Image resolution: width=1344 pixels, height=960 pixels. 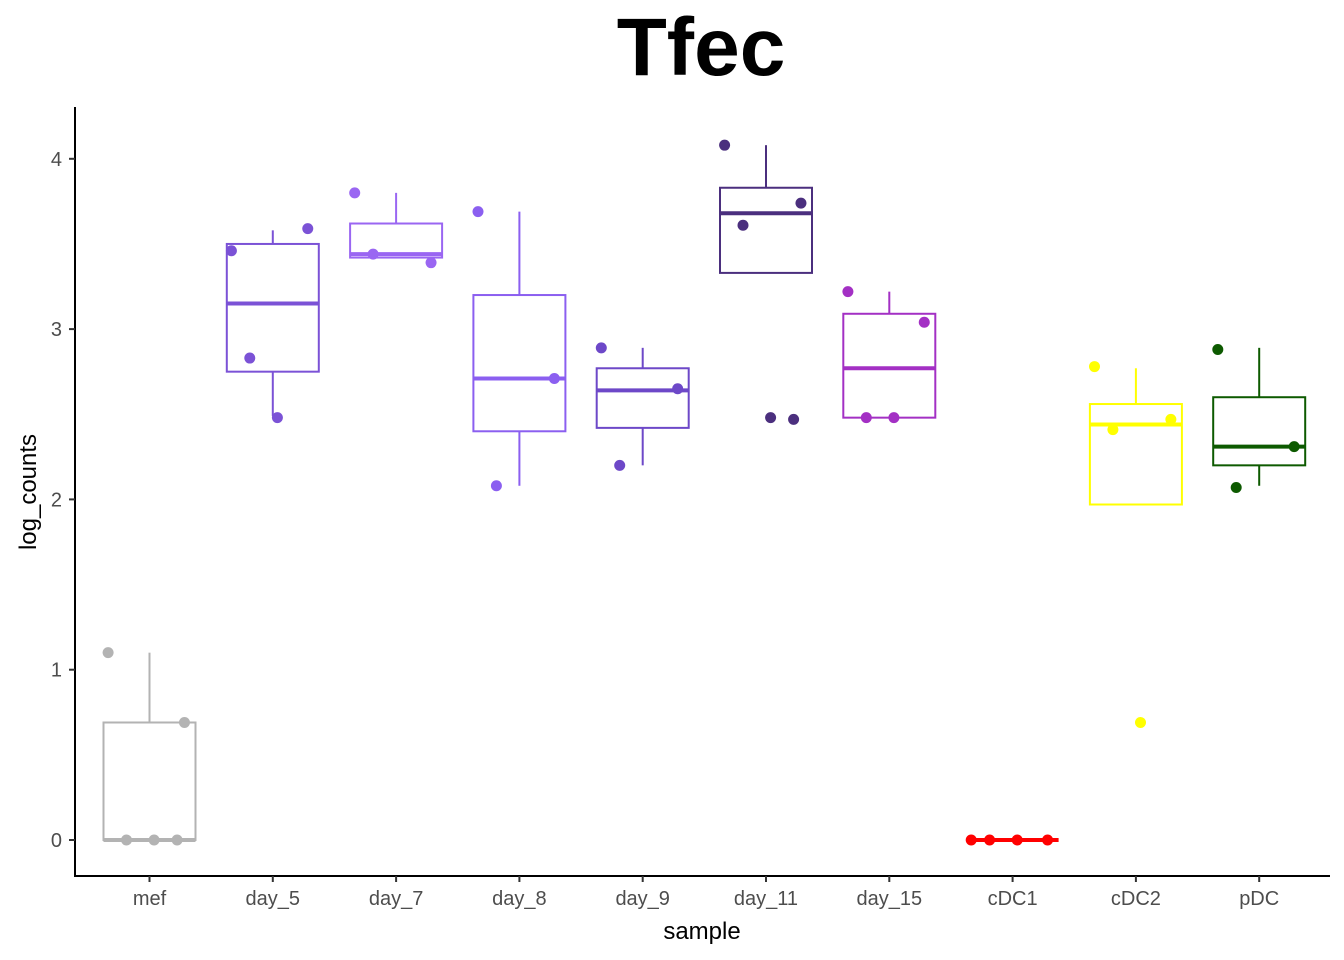 What do you see at coordinates (56, 330) in the screenshot?
I see `y-tick-label: 3` at bounding box center [56, 330].